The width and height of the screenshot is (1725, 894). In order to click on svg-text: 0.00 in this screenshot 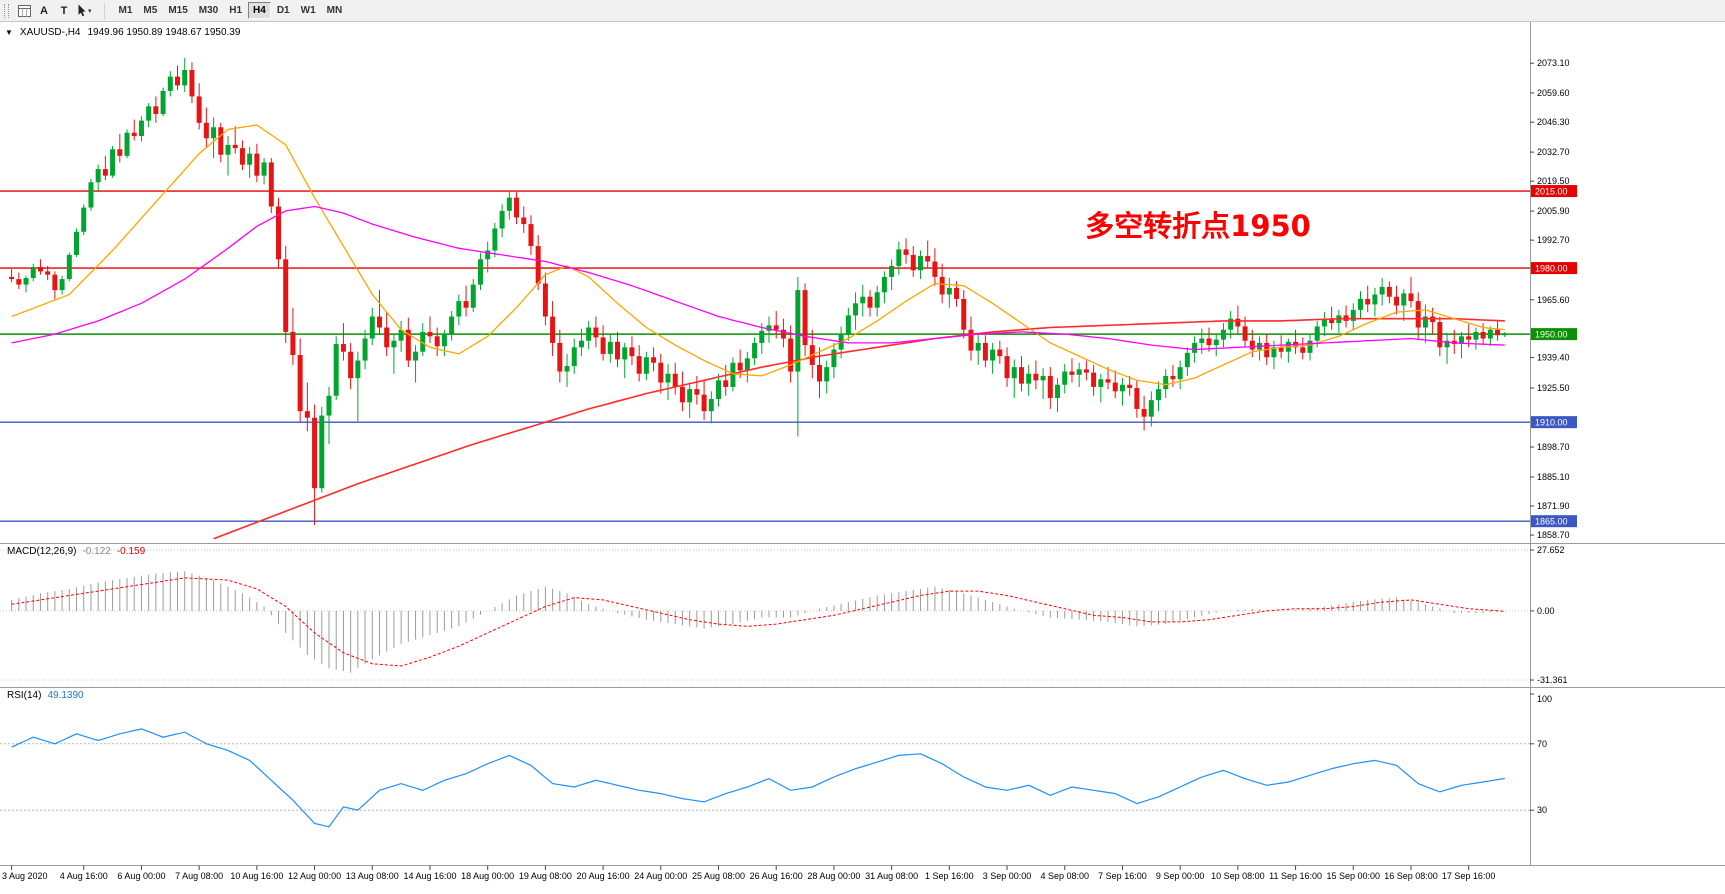, I will do `click(1546, 611)`.